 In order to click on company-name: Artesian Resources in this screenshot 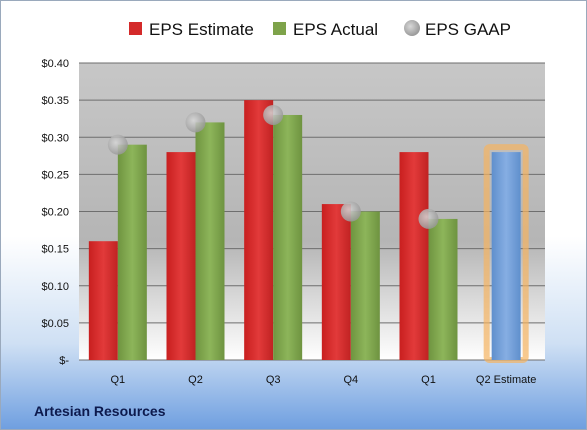, I will do `click(100, 411)`.